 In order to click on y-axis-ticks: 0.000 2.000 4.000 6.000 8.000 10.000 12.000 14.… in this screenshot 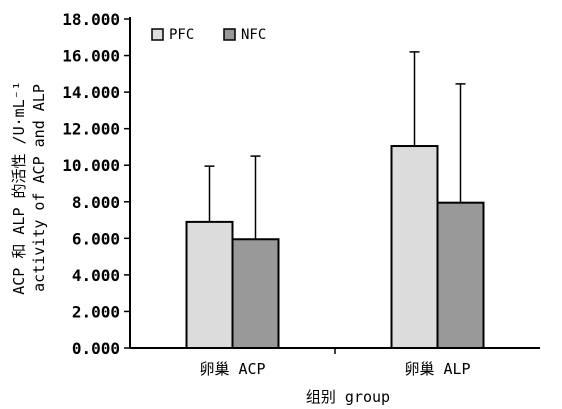, I will do `click(96, 184)`.